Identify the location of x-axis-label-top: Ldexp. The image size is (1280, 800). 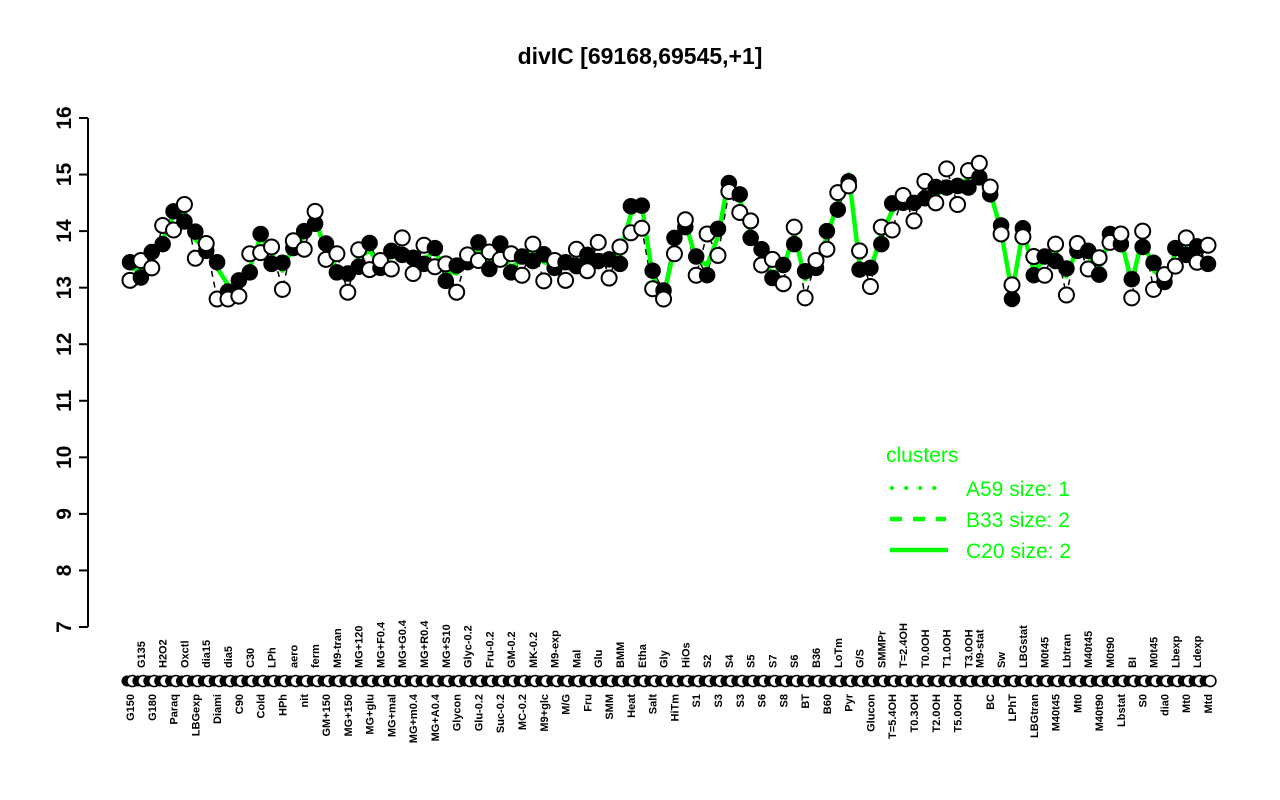
(1198, 651).